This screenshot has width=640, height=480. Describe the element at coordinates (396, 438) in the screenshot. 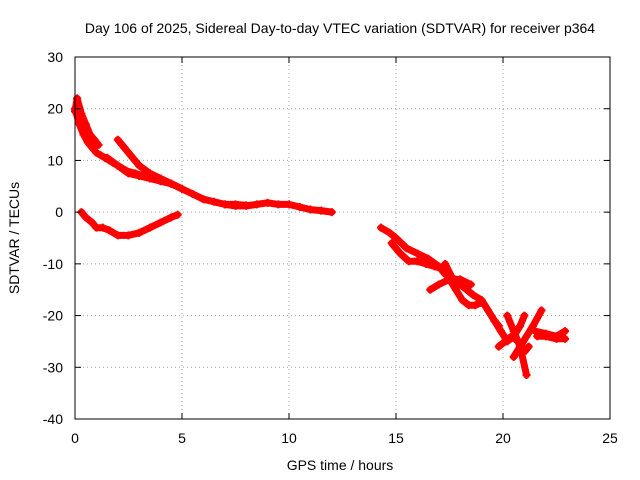

I see `x-tick-label: 15` at that location.